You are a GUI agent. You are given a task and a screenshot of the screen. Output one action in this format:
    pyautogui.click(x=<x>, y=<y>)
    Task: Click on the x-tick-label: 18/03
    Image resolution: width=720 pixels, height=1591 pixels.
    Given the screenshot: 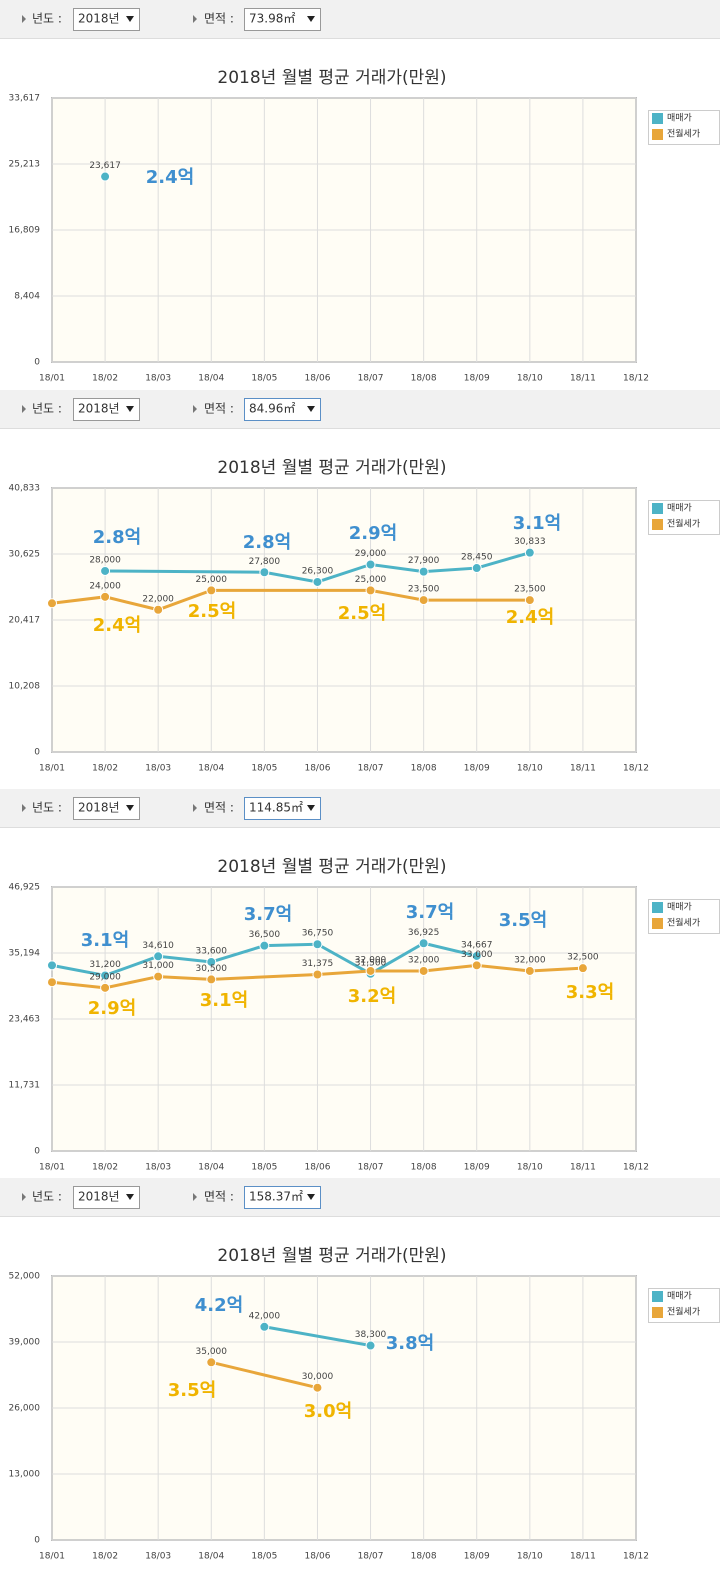 What is the action you would take?
    pyautogui.click(x=158, y=1557)
    